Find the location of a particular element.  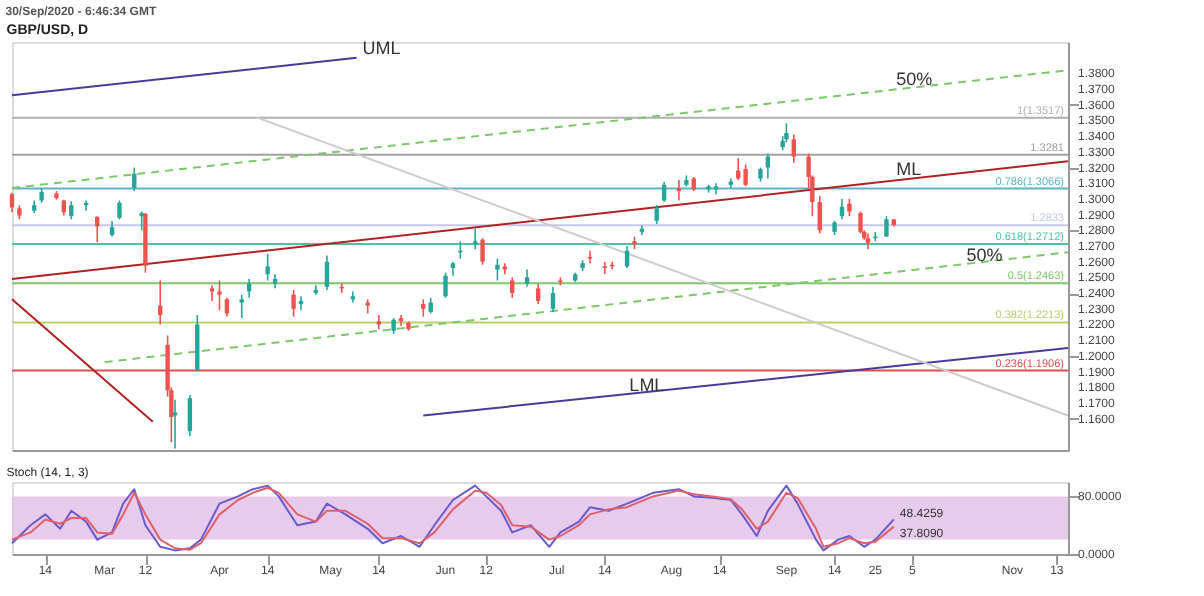

annotation: LML is located at coordinates (647, 385).